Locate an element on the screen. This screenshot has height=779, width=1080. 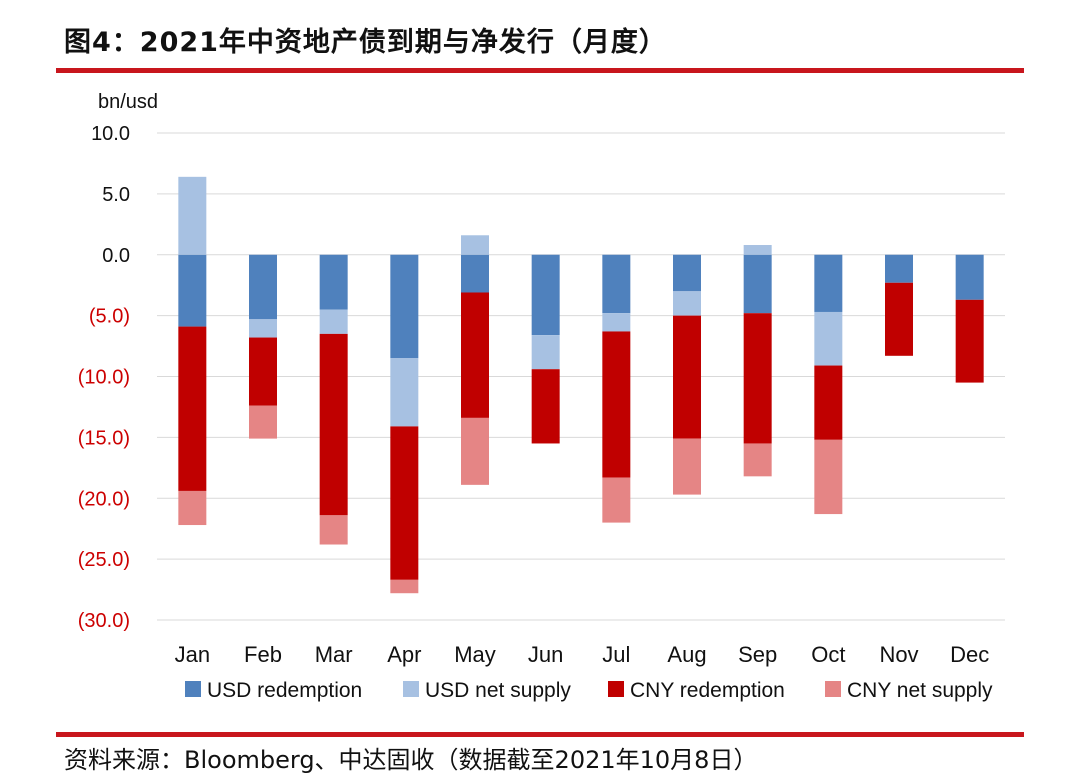
bar-jul-usd-redemption is located at coordinates (616, 284).